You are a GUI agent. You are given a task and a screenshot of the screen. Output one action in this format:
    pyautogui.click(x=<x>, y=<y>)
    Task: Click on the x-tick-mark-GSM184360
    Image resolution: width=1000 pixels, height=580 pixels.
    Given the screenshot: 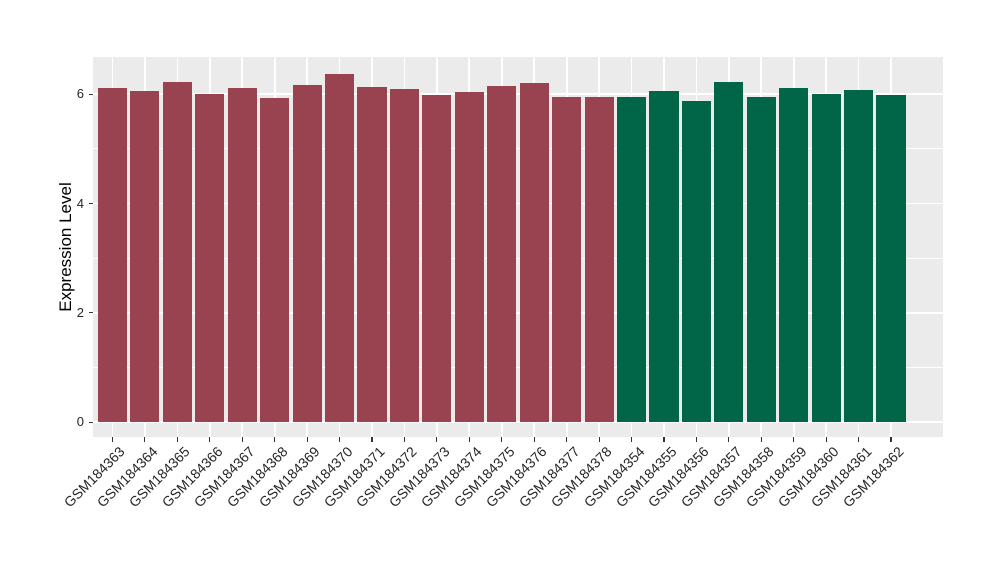 What is the action you would take?
    pyautogui.click(x=826, y=439)
    